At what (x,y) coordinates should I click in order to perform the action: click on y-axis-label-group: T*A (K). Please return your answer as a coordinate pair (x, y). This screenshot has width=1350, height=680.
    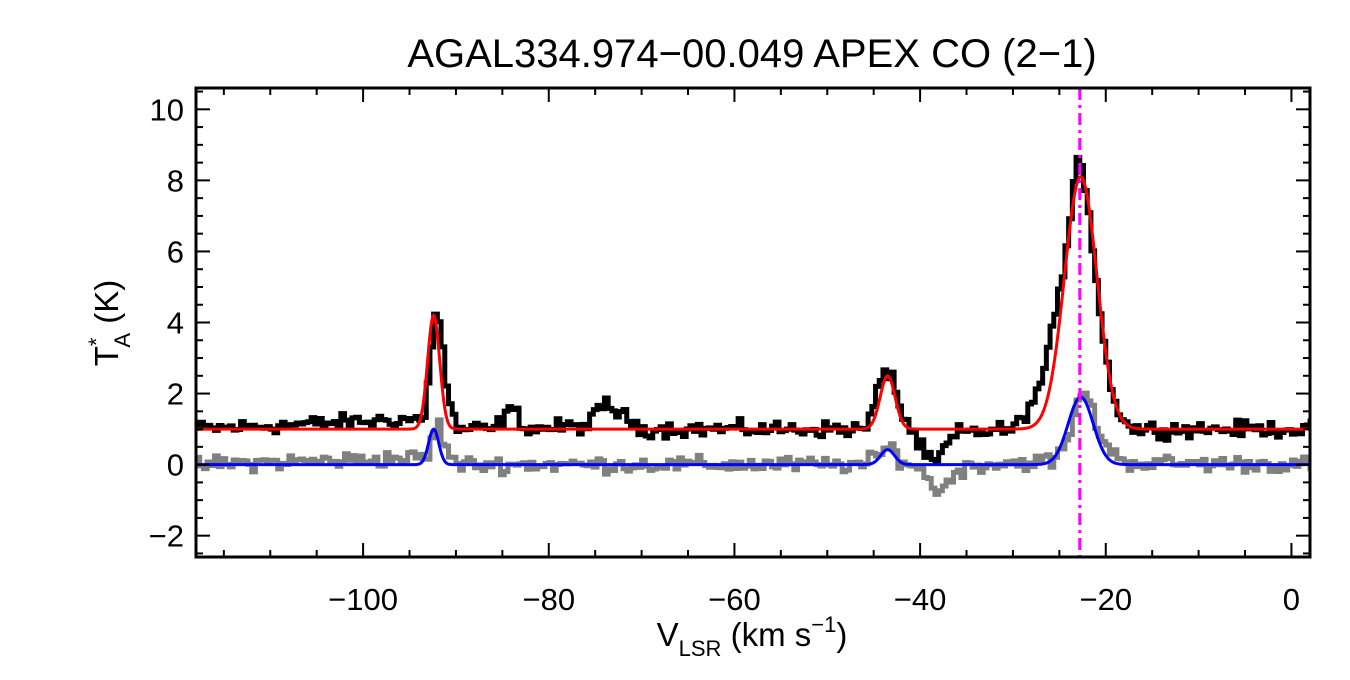
    Looking at the image, I should click on (109, 323).